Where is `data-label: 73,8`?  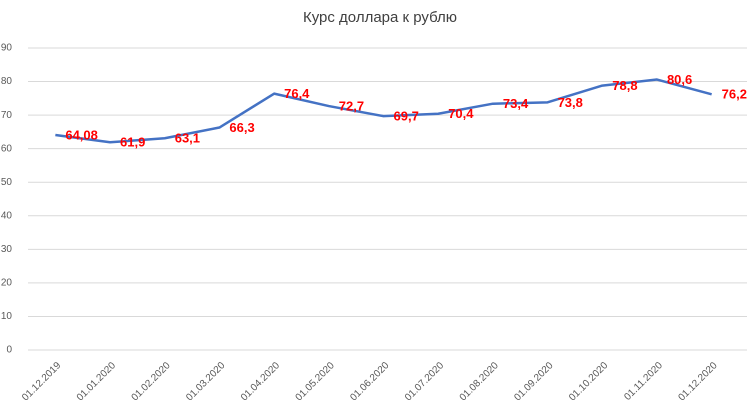 data-label: 73,8 is located at coordinates (570, 102).